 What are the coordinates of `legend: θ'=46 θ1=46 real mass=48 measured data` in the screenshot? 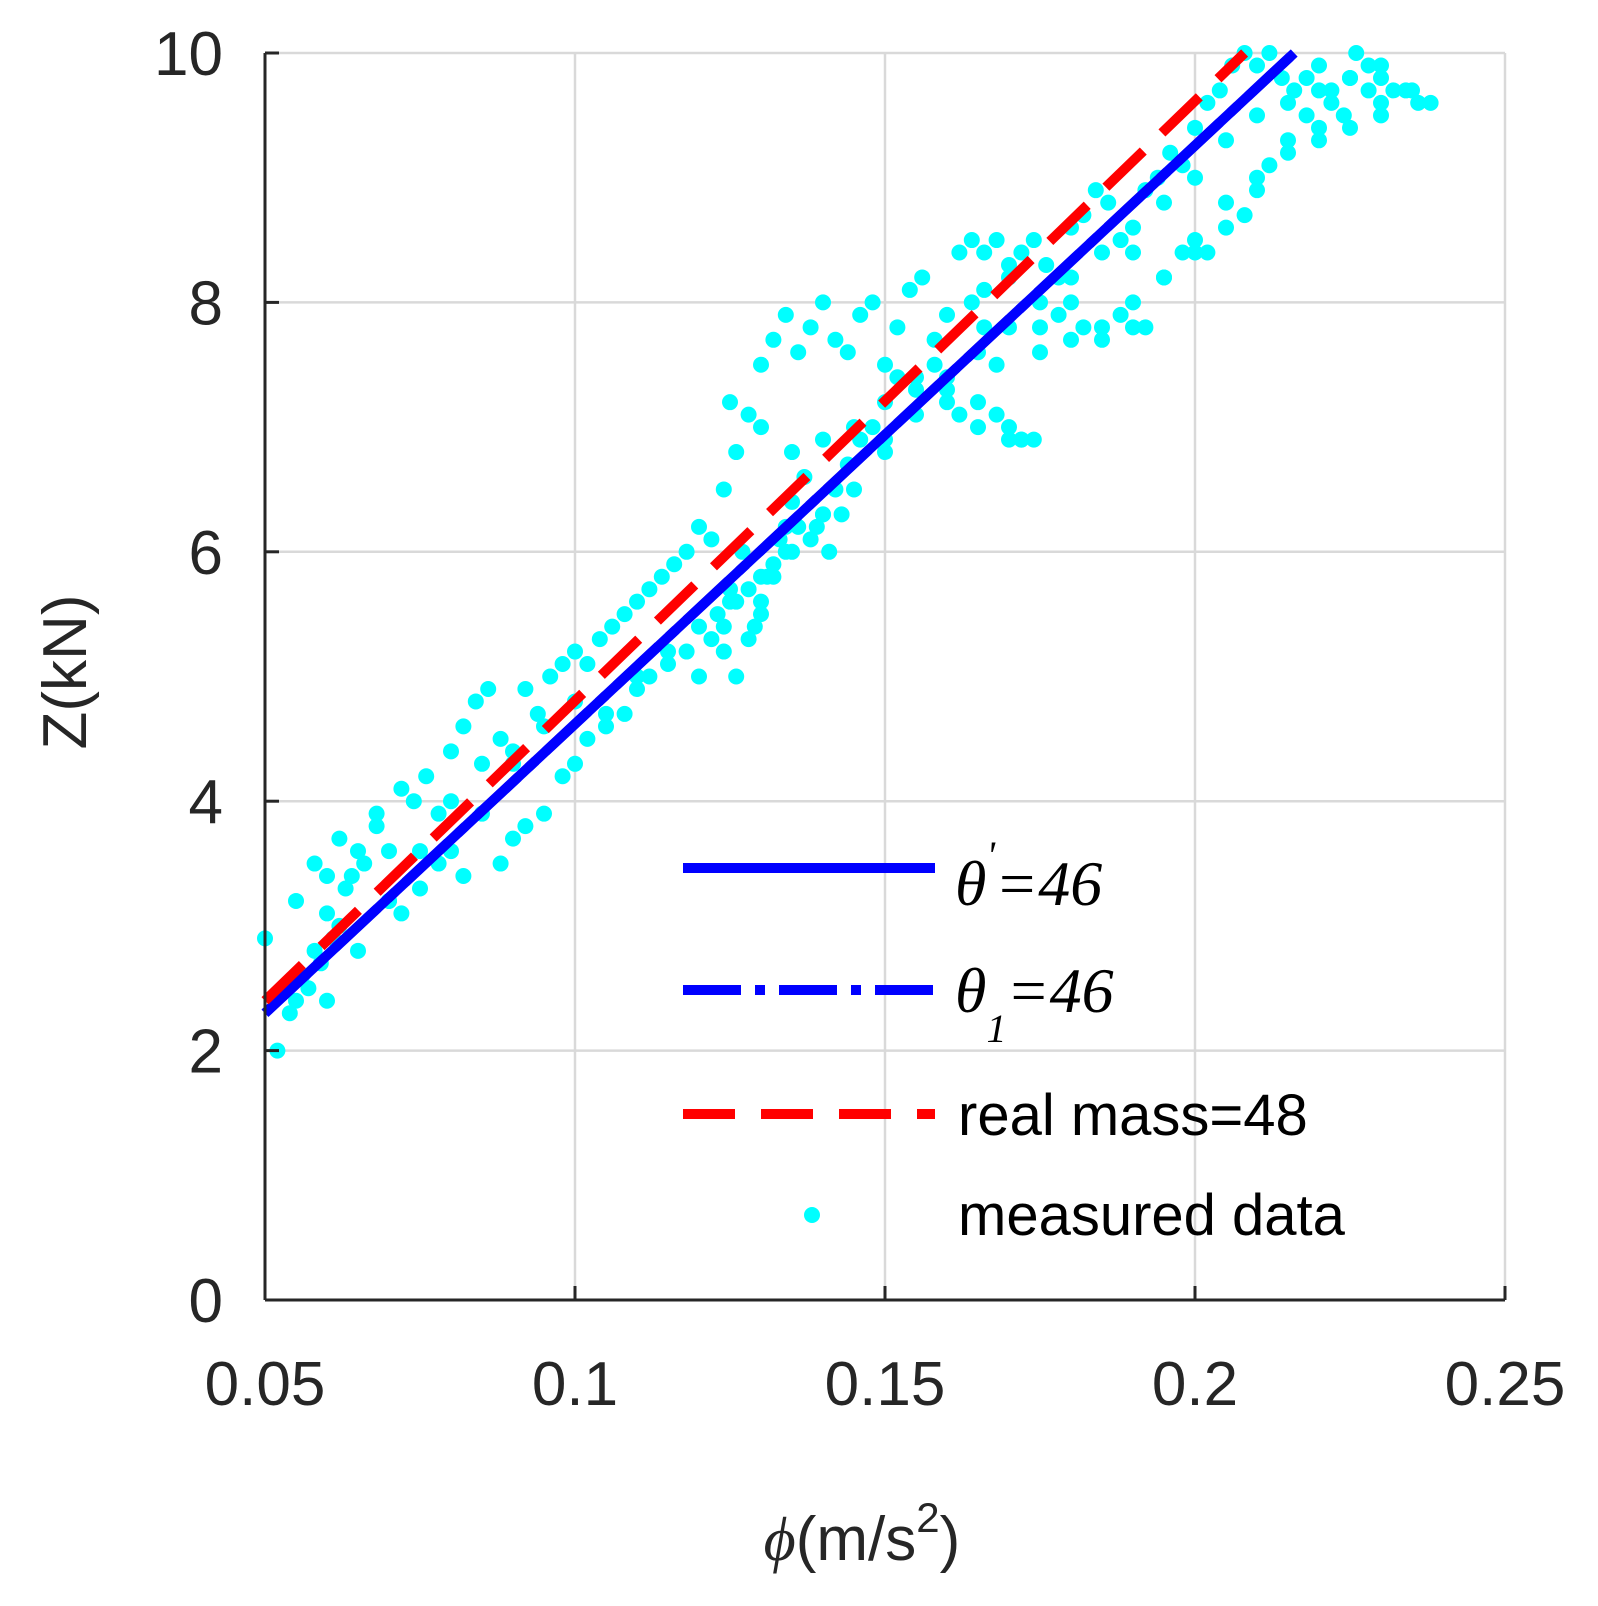 It's located at (1014, 1040).